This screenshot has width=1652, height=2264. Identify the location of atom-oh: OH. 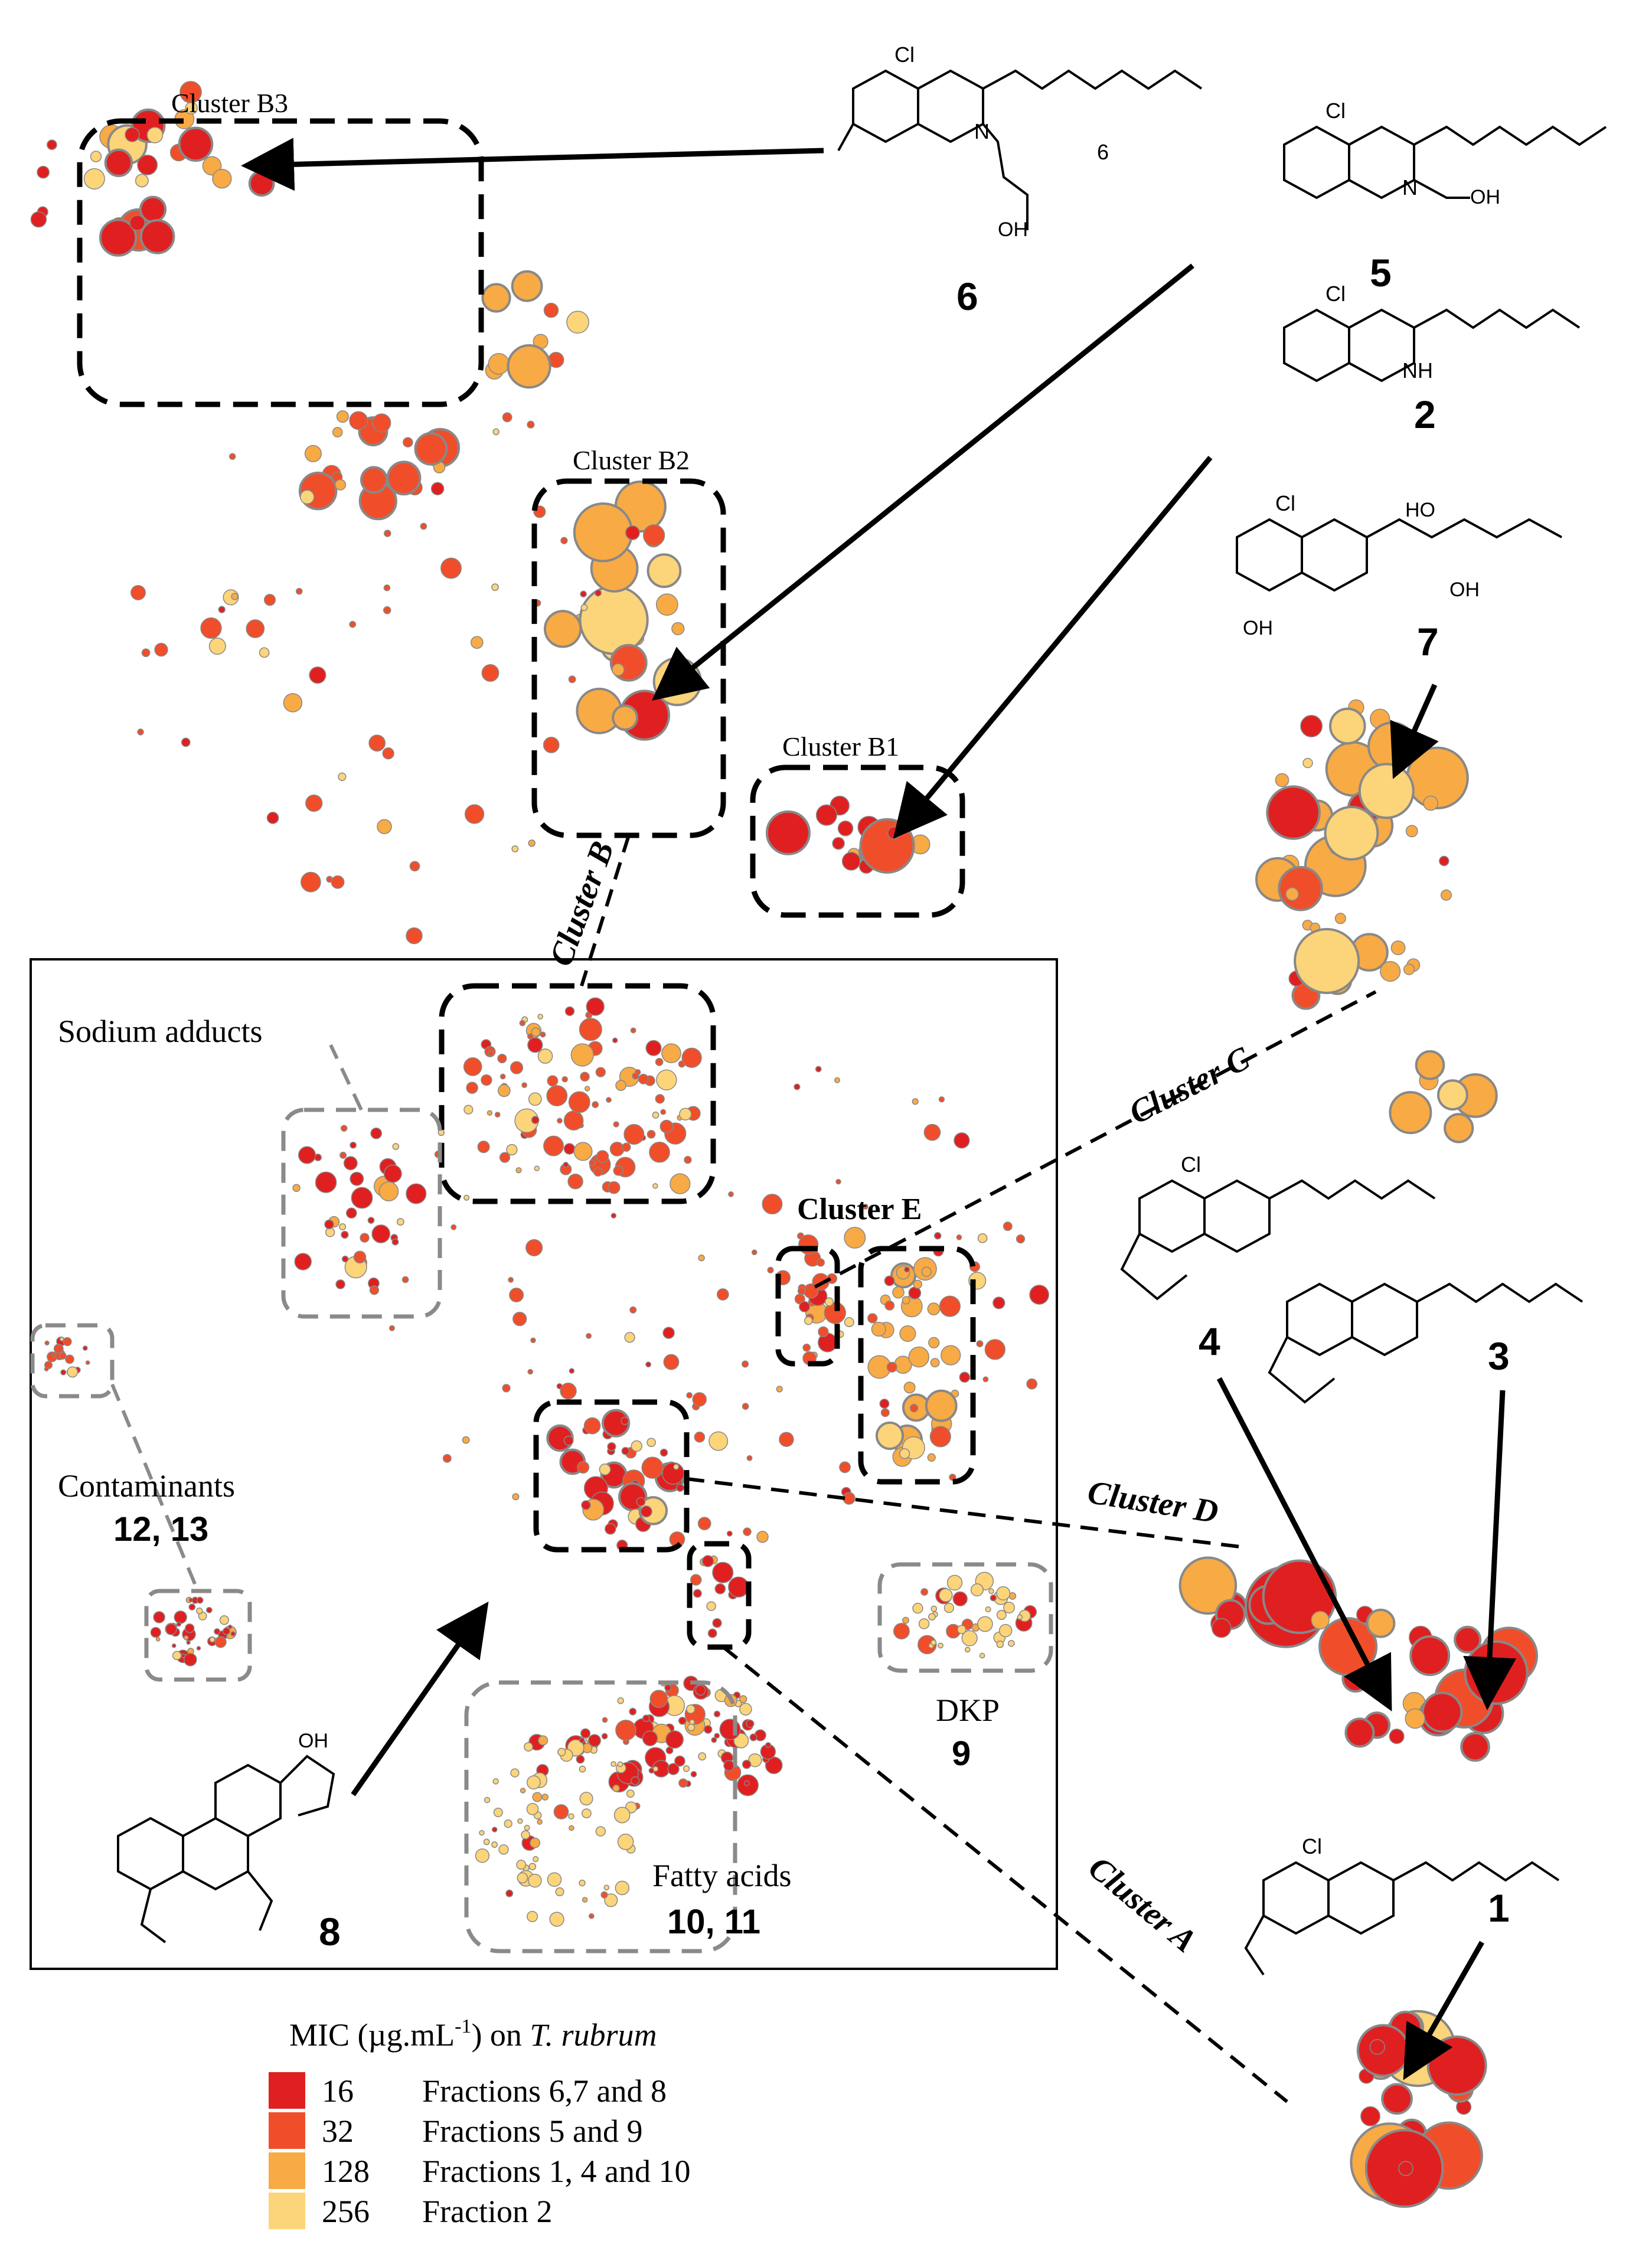
(1485, 197).